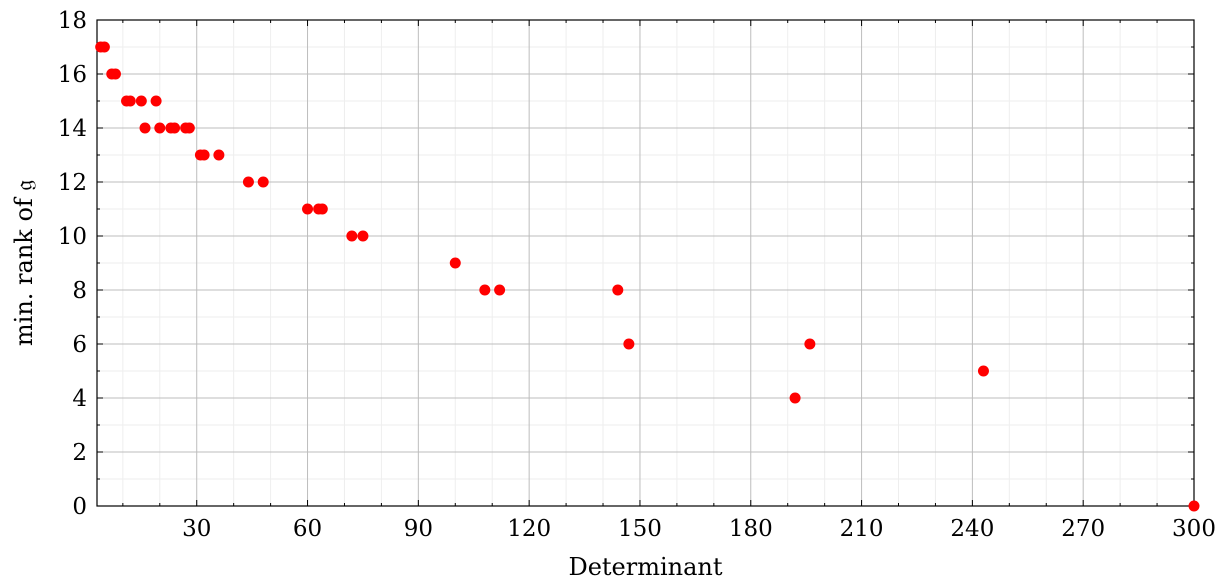  Describe the element at coordinates (418, 529) in the screenshot. I see `x-tick-label: 90` at that location.